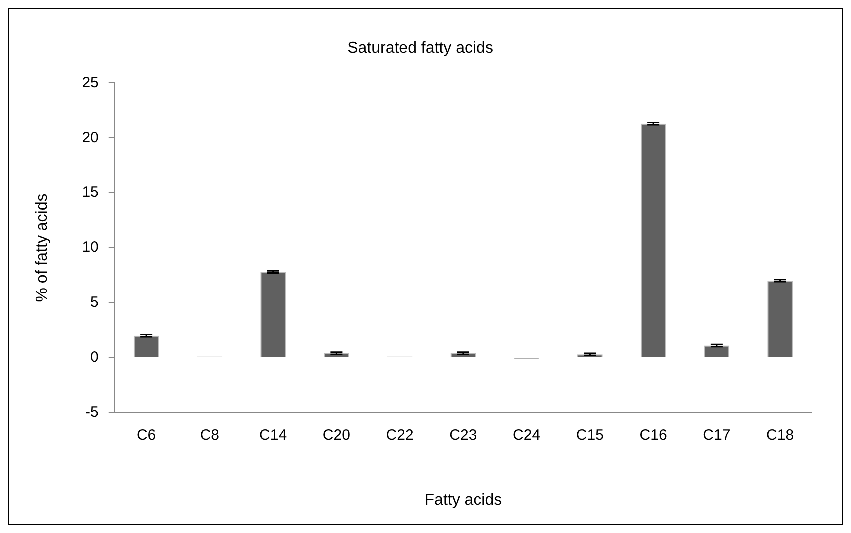  What do you see at coordinates (210, 435) in the screenshot?
I see `x-tick-label: C8` at bounding box center [210, 435].